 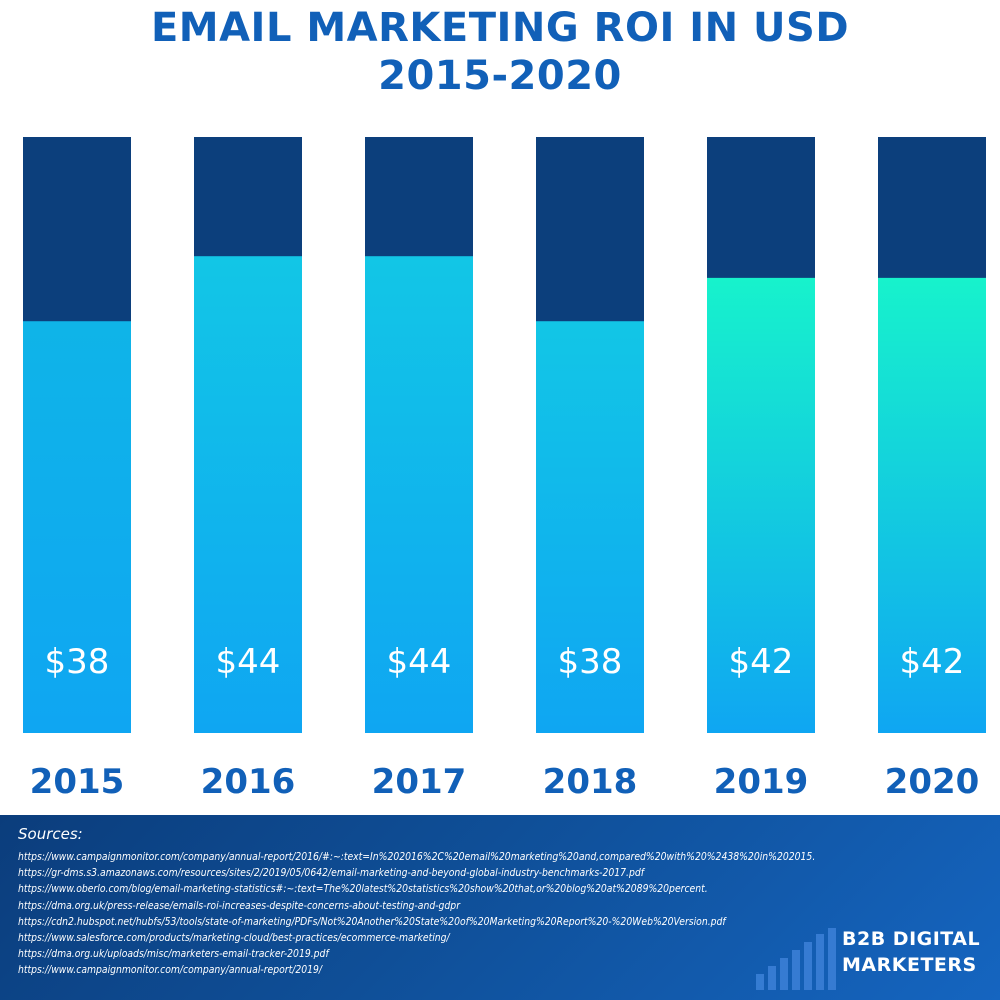 I want to click on logo-line-2: MARKETERS, so click(x=909, y=965).